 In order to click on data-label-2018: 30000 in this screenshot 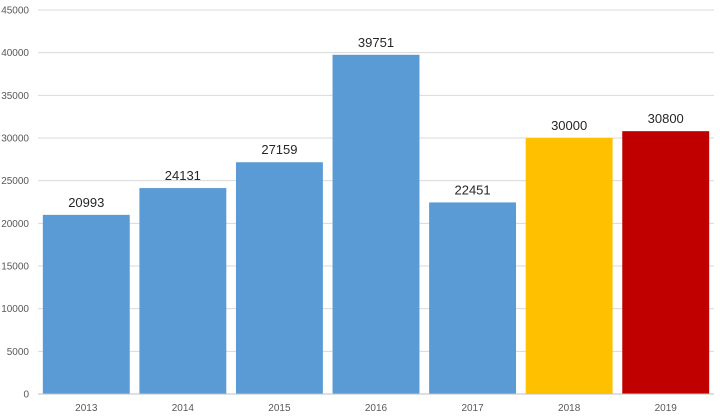, I will do `click(569, 125)`.